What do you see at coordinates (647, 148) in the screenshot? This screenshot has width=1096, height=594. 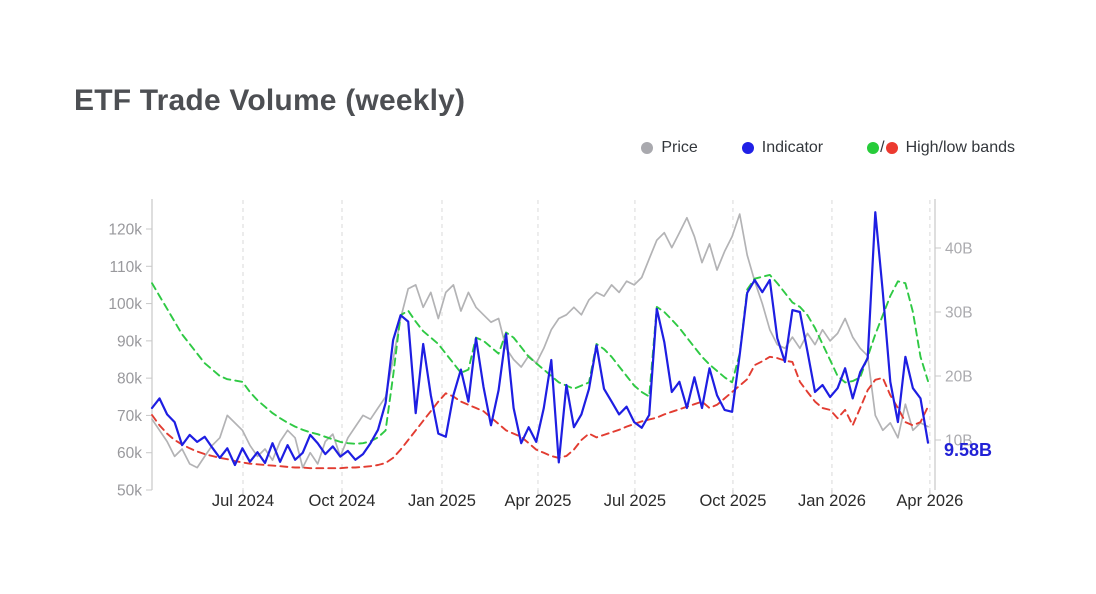 I see `price-legend-dot` at bounding box center [647, 148].